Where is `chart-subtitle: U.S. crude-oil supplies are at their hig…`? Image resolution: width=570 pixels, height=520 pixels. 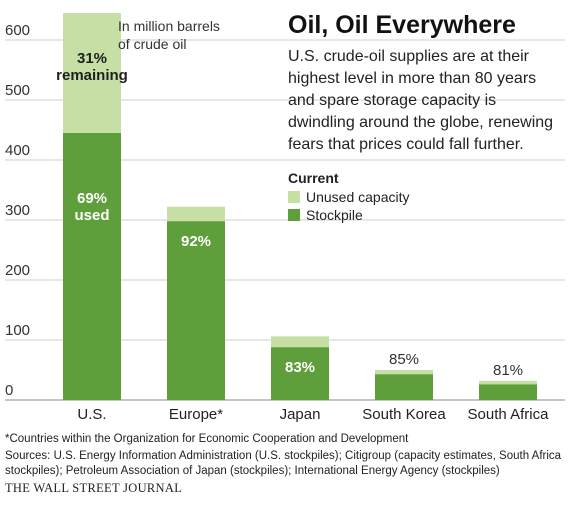
chart-subtitle: U.S. crude-oil supplies are at their hig… is located at coordinates (421, 100).